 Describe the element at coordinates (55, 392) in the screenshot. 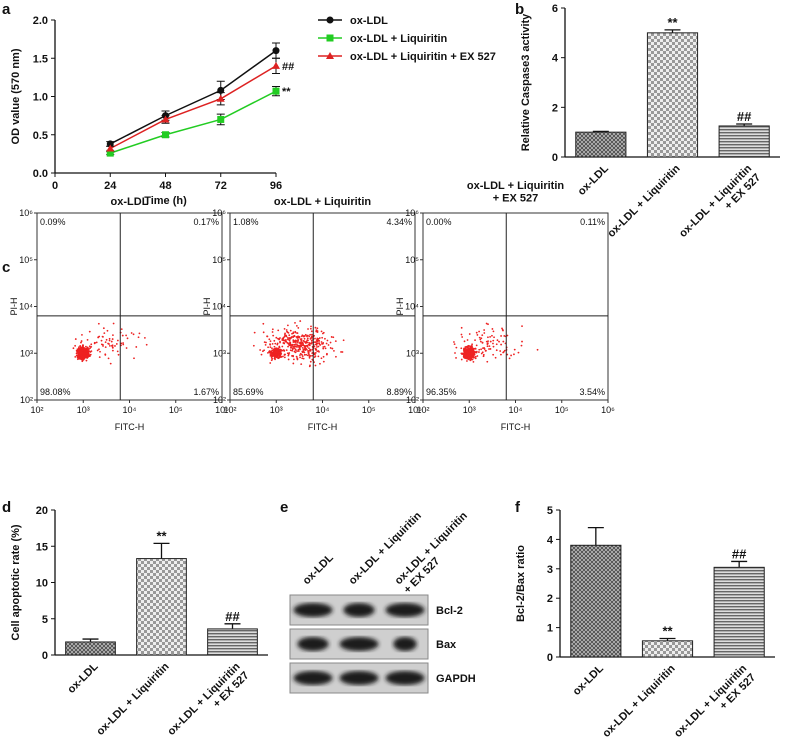

I see `quadrant-label: 98.08%` at that location.